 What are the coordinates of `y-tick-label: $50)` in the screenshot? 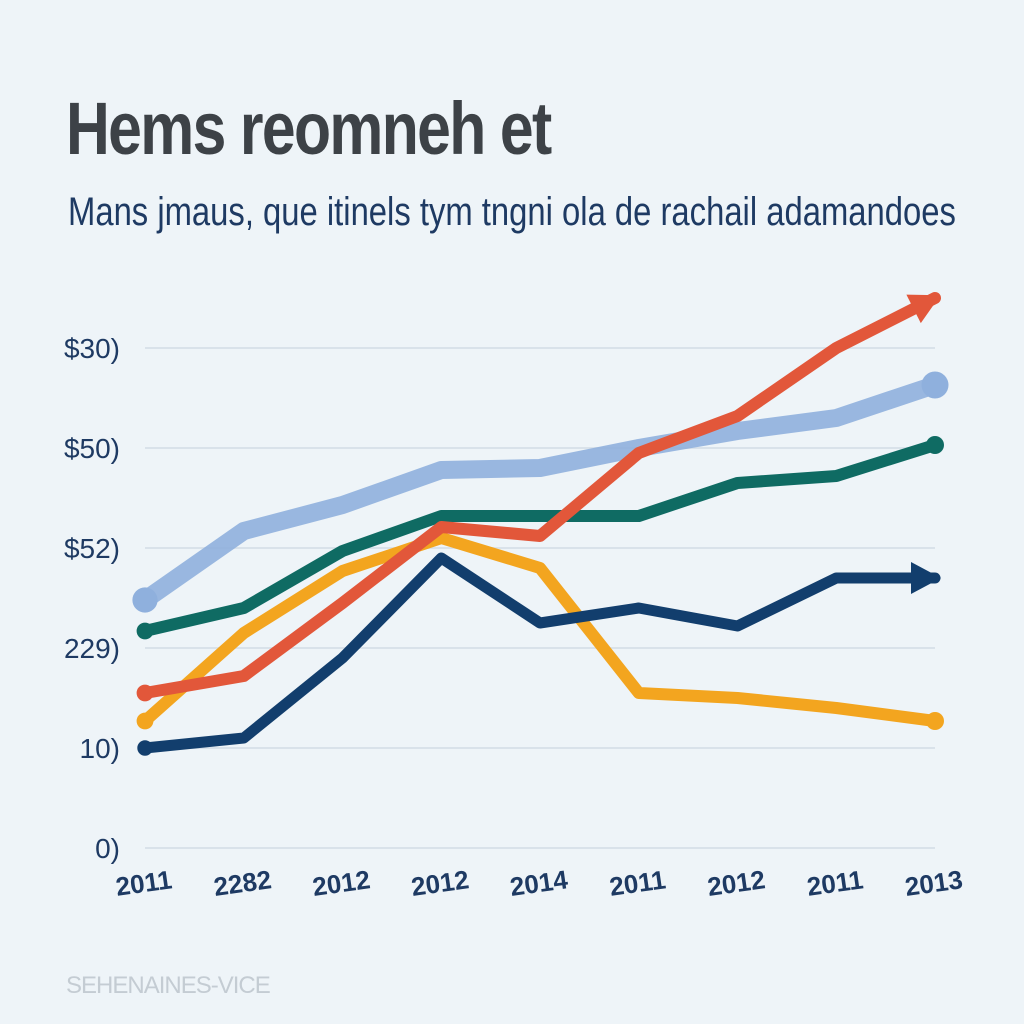 It's located at (92, 448).